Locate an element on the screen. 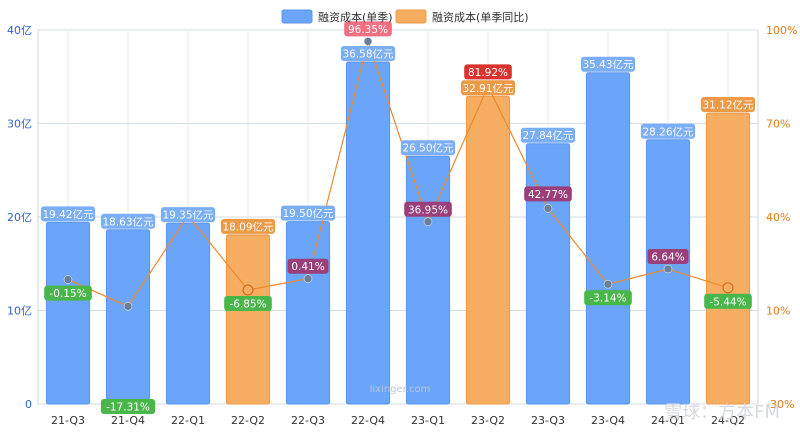 The image size is (800, 436). yoy-value-label: -17.31% is located at coordinates (128, 406).